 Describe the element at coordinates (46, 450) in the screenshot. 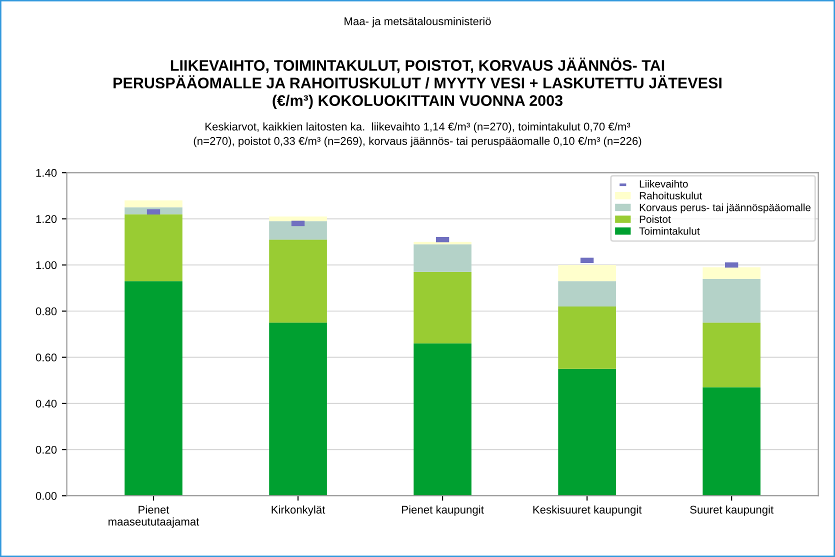

I see `y-tick-label: 0.20` at that location.